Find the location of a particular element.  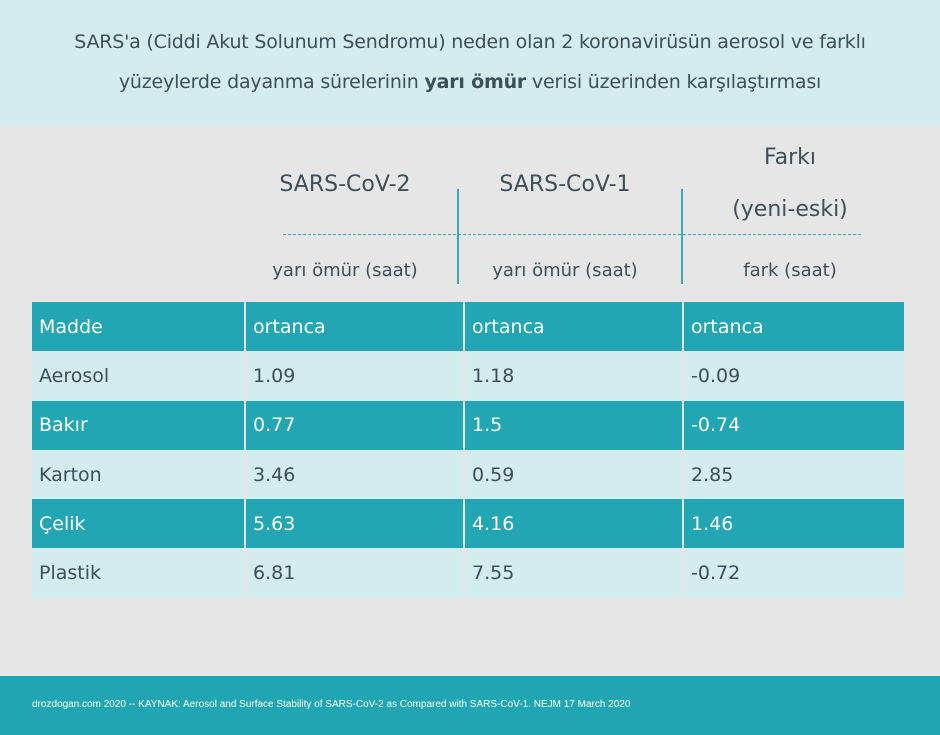

substance-cell: Karton is located at coordinates (138, 474).